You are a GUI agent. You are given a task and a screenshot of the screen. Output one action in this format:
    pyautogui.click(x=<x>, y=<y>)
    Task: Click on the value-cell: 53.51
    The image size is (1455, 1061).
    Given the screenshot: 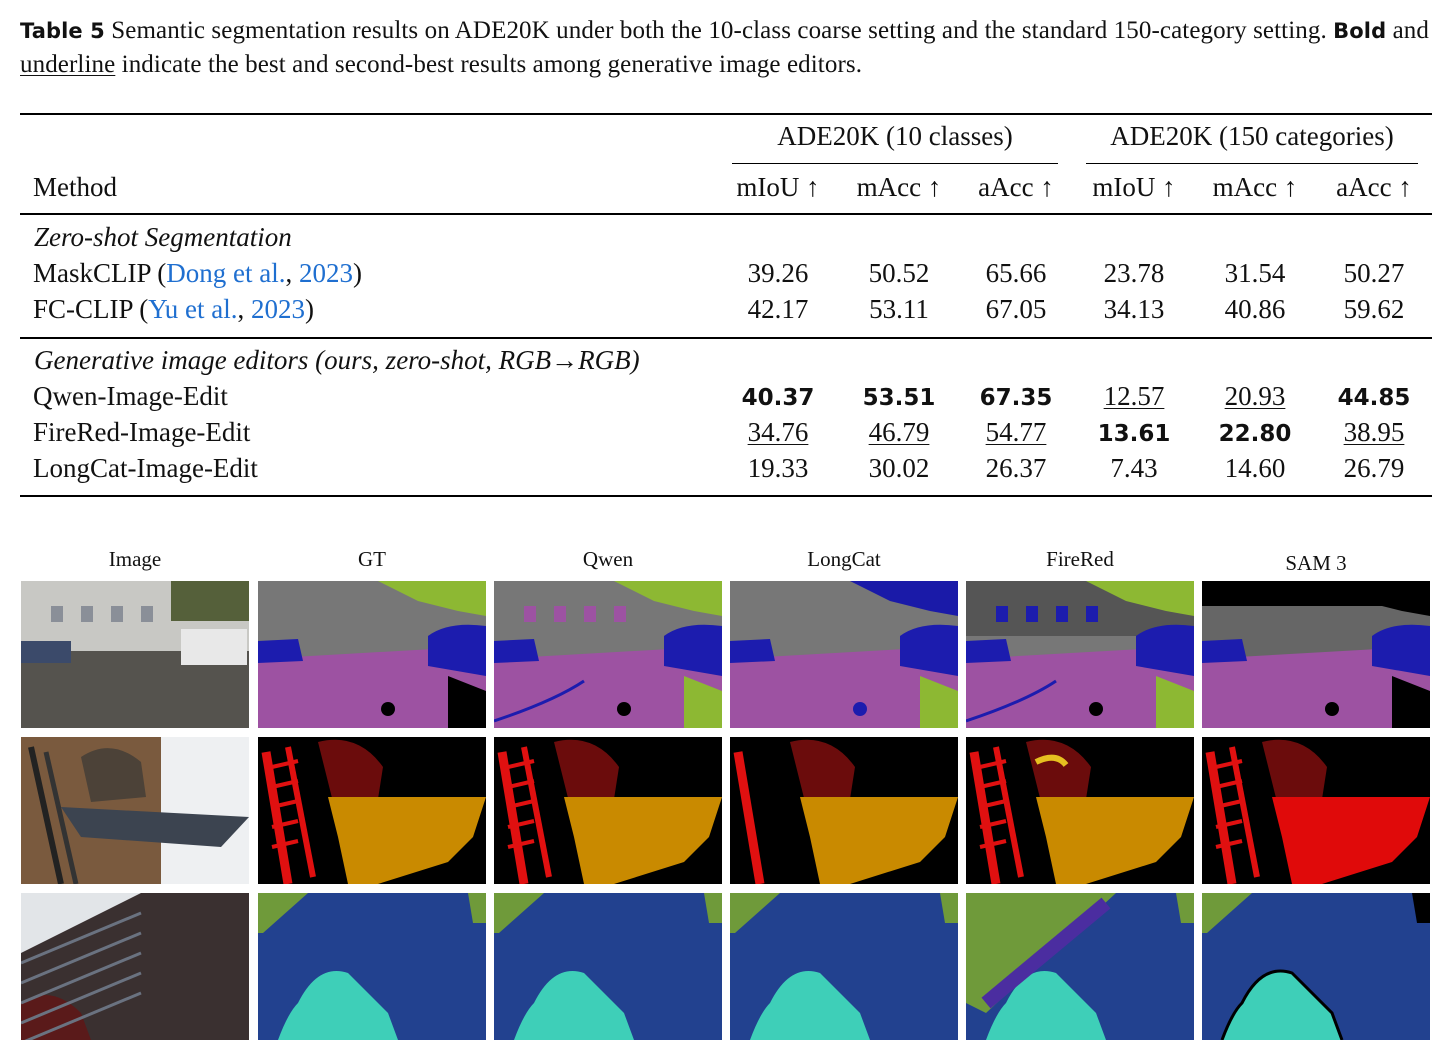 What is the action you would take?
    pyautogui.click(x=899, y=398)
    